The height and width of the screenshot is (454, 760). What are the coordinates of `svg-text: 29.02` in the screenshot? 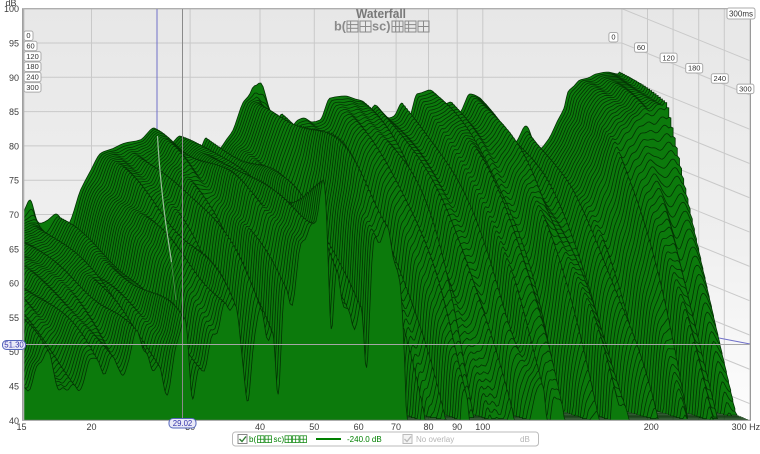 It's located at (183, 423).